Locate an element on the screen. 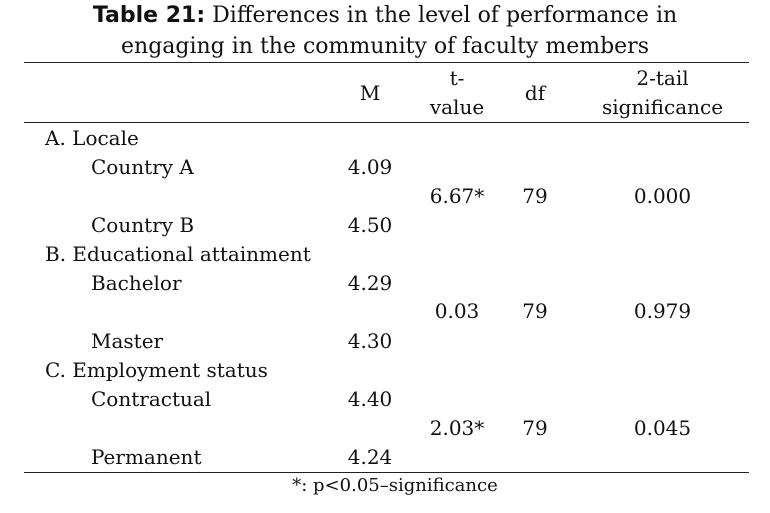 This screenshot has width=770, height=513. footnote: *: p<0.05–significance is located at coordinates (395, 485).